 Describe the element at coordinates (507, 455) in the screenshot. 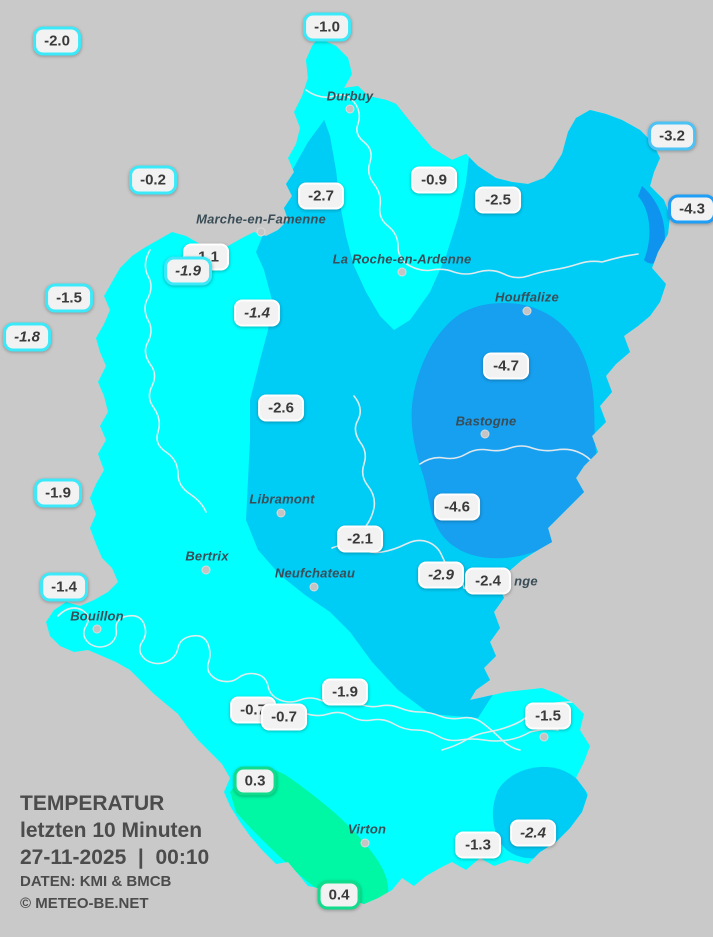

I see `river-bastogne` at that location.